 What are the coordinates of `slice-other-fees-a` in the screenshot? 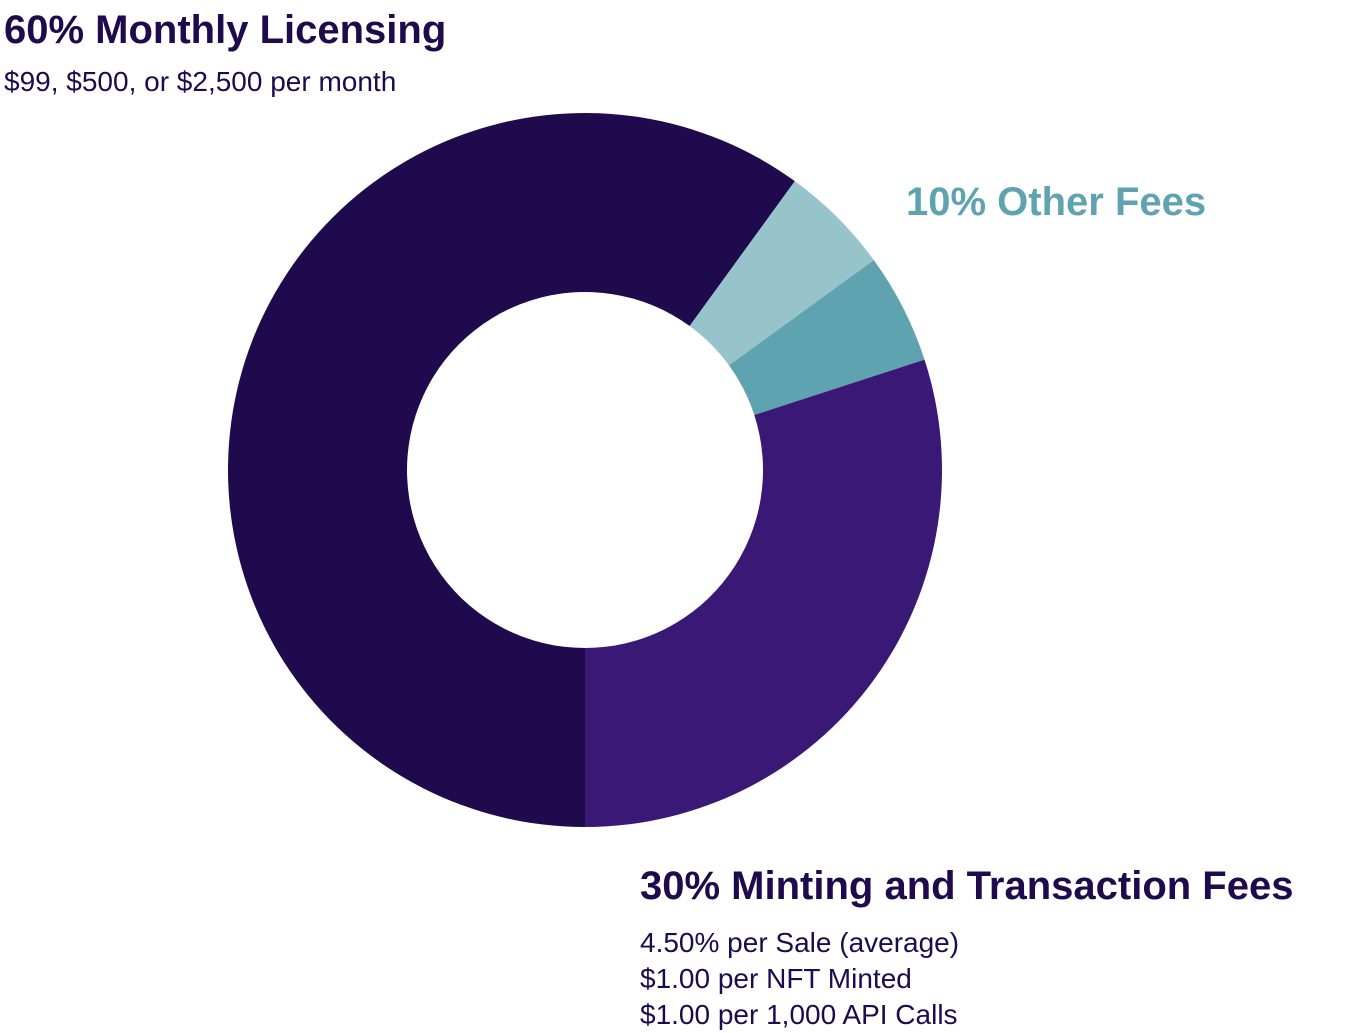 It's located at (781, 273).